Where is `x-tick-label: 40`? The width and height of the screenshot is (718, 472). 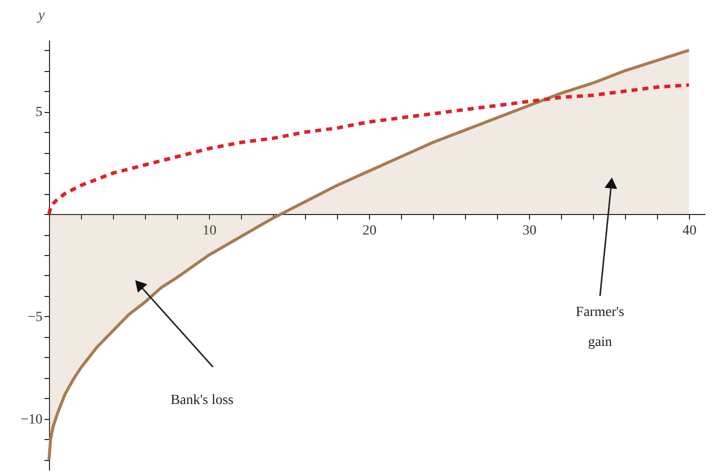 x-tick-label: 40 is located at coordinates (689, 231).